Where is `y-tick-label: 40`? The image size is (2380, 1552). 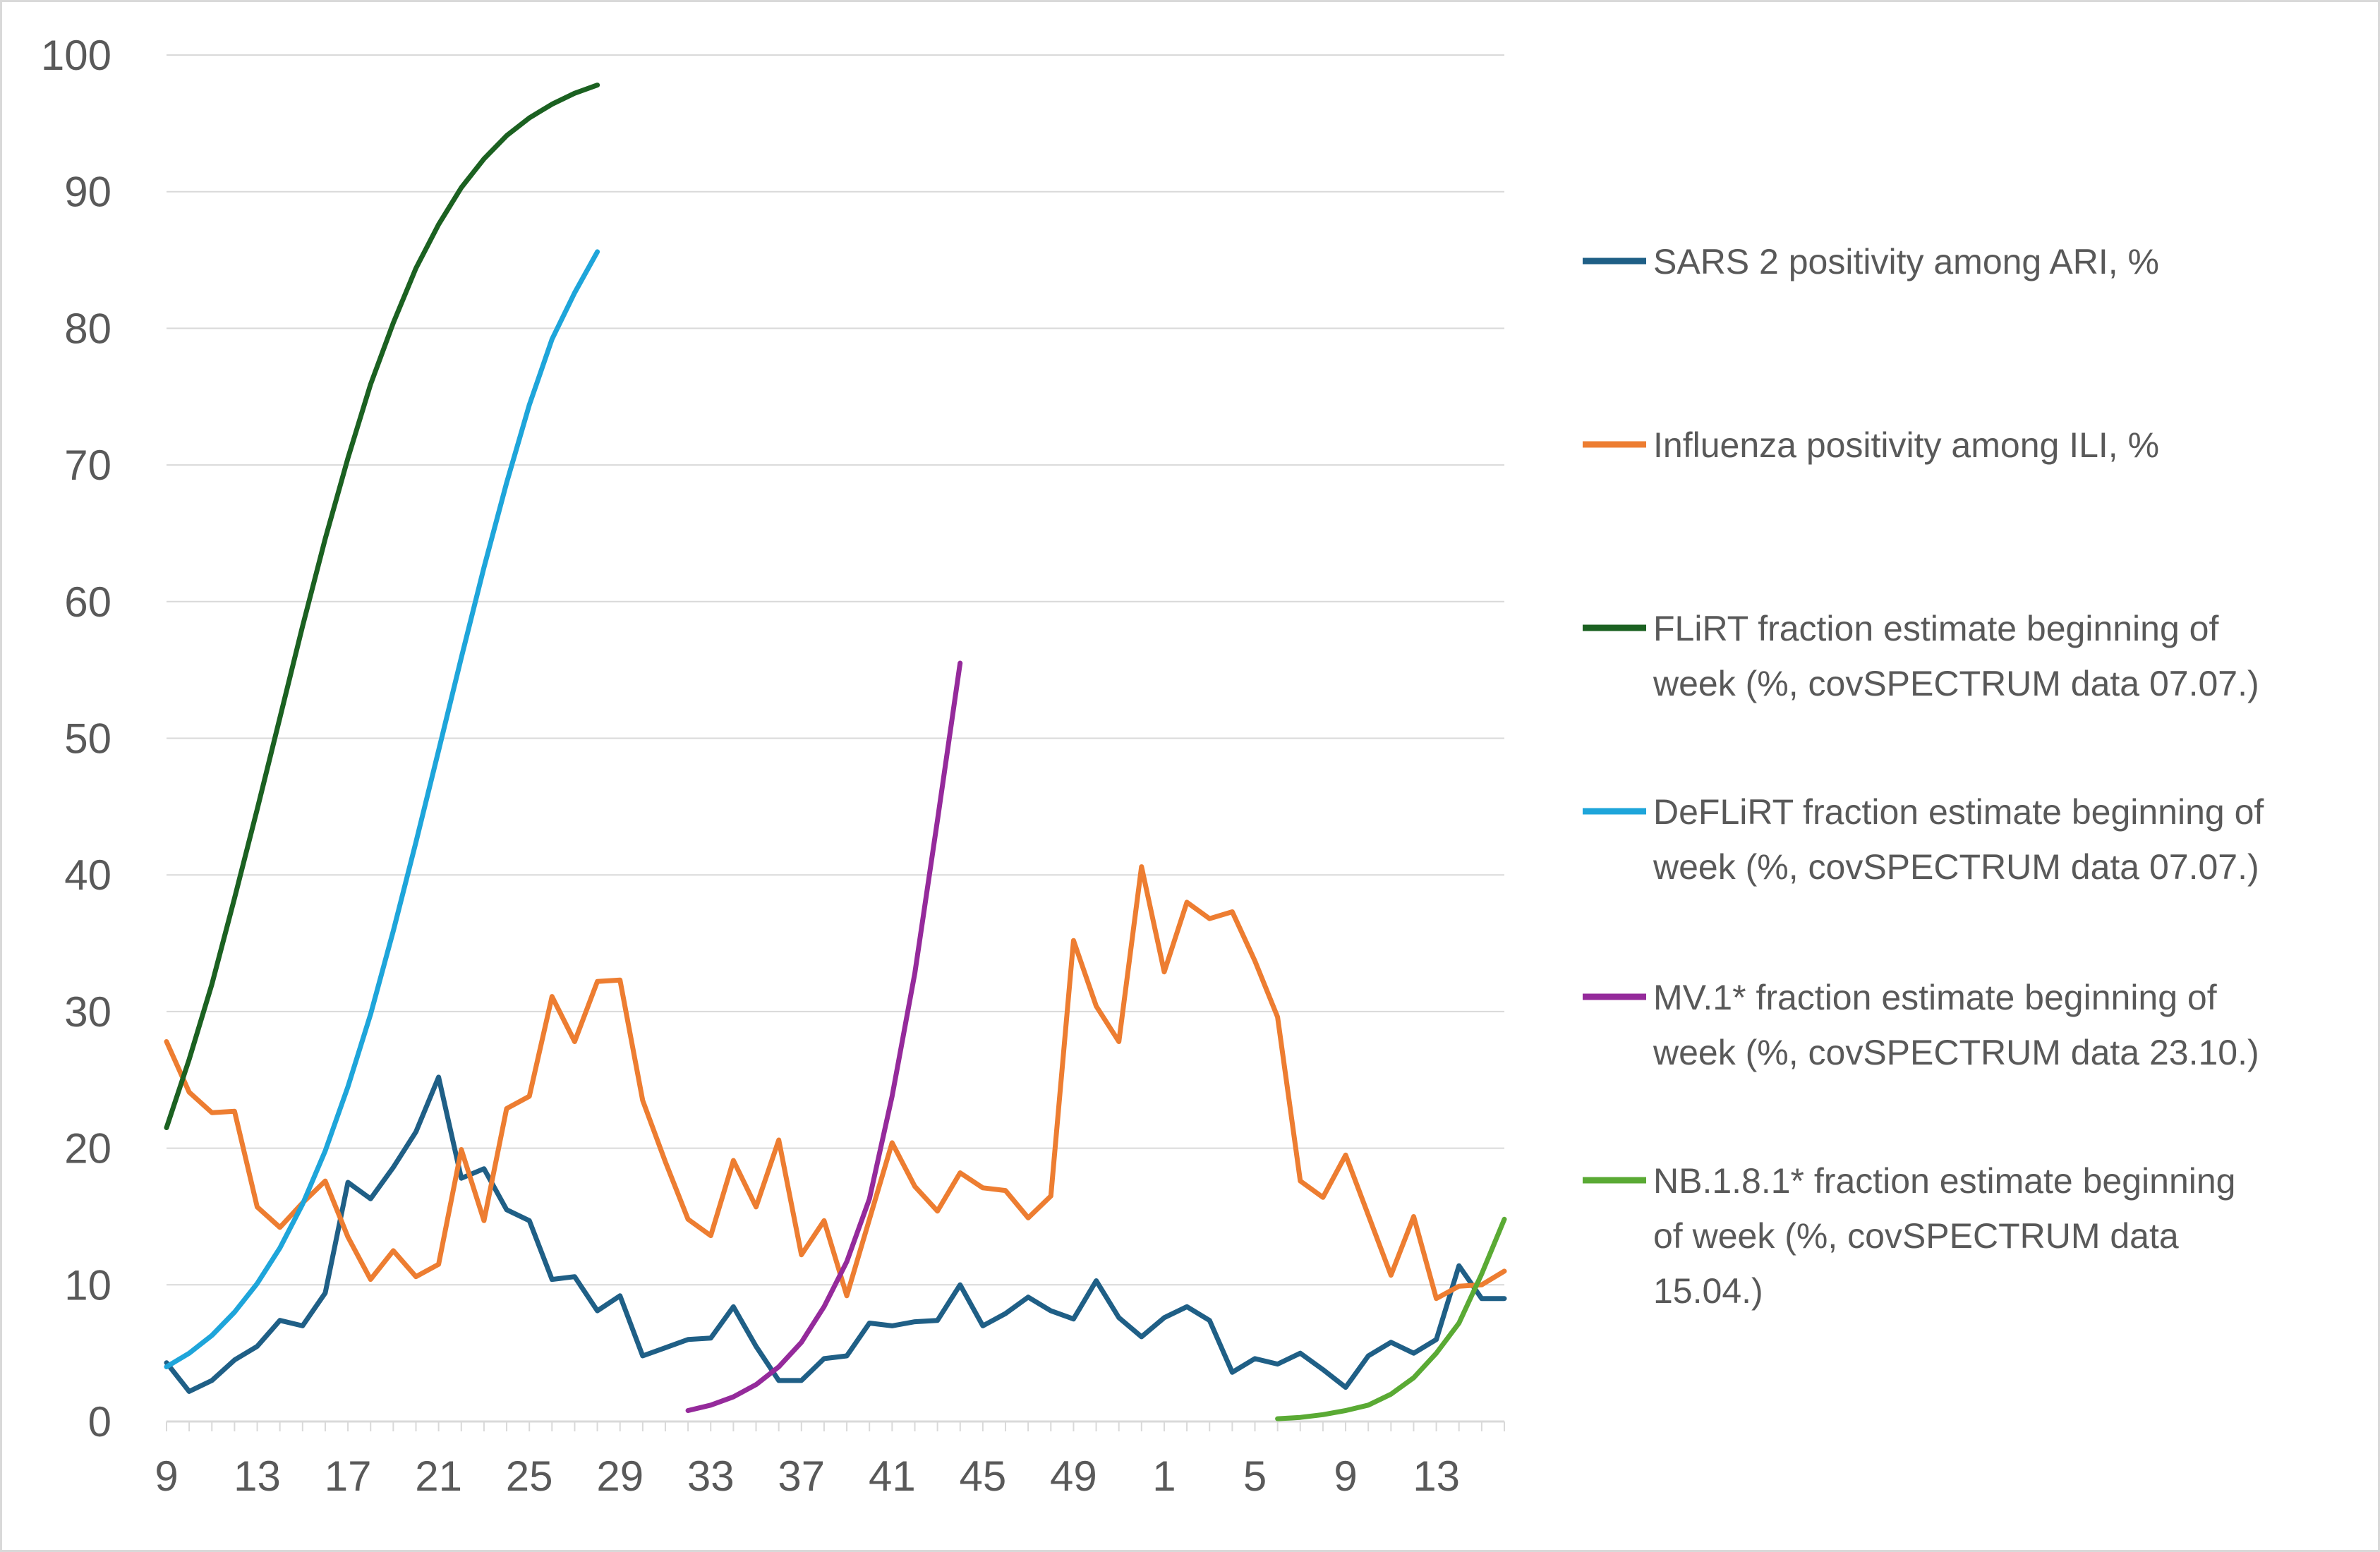
y-tick-label: 40 is located at coordinates (88, 875).